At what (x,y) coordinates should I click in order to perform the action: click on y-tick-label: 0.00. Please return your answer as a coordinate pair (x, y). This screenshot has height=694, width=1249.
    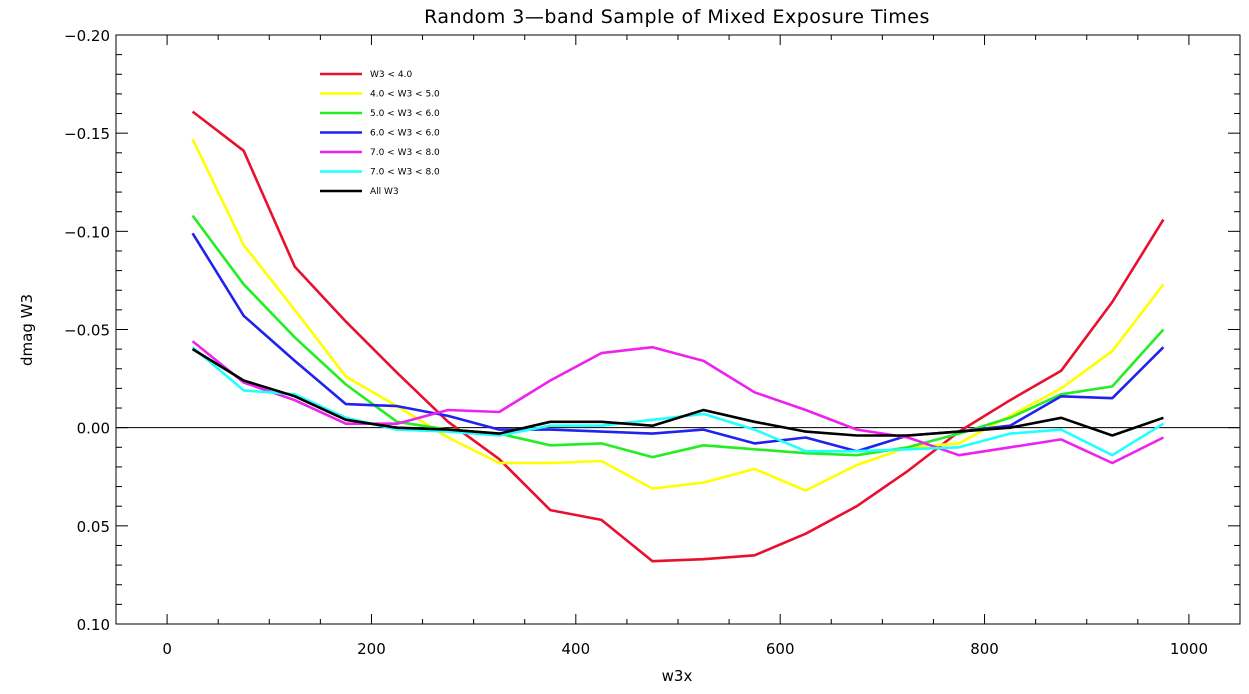
    Looking at the image, I should click on (93, 429).